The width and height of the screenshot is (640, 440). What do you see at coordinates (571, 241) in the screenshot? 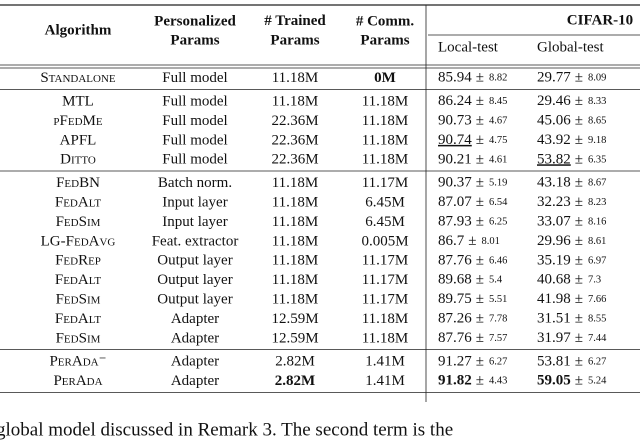
I see `global-result: 29.96 ±8.61` at bounding box center [571, 241].